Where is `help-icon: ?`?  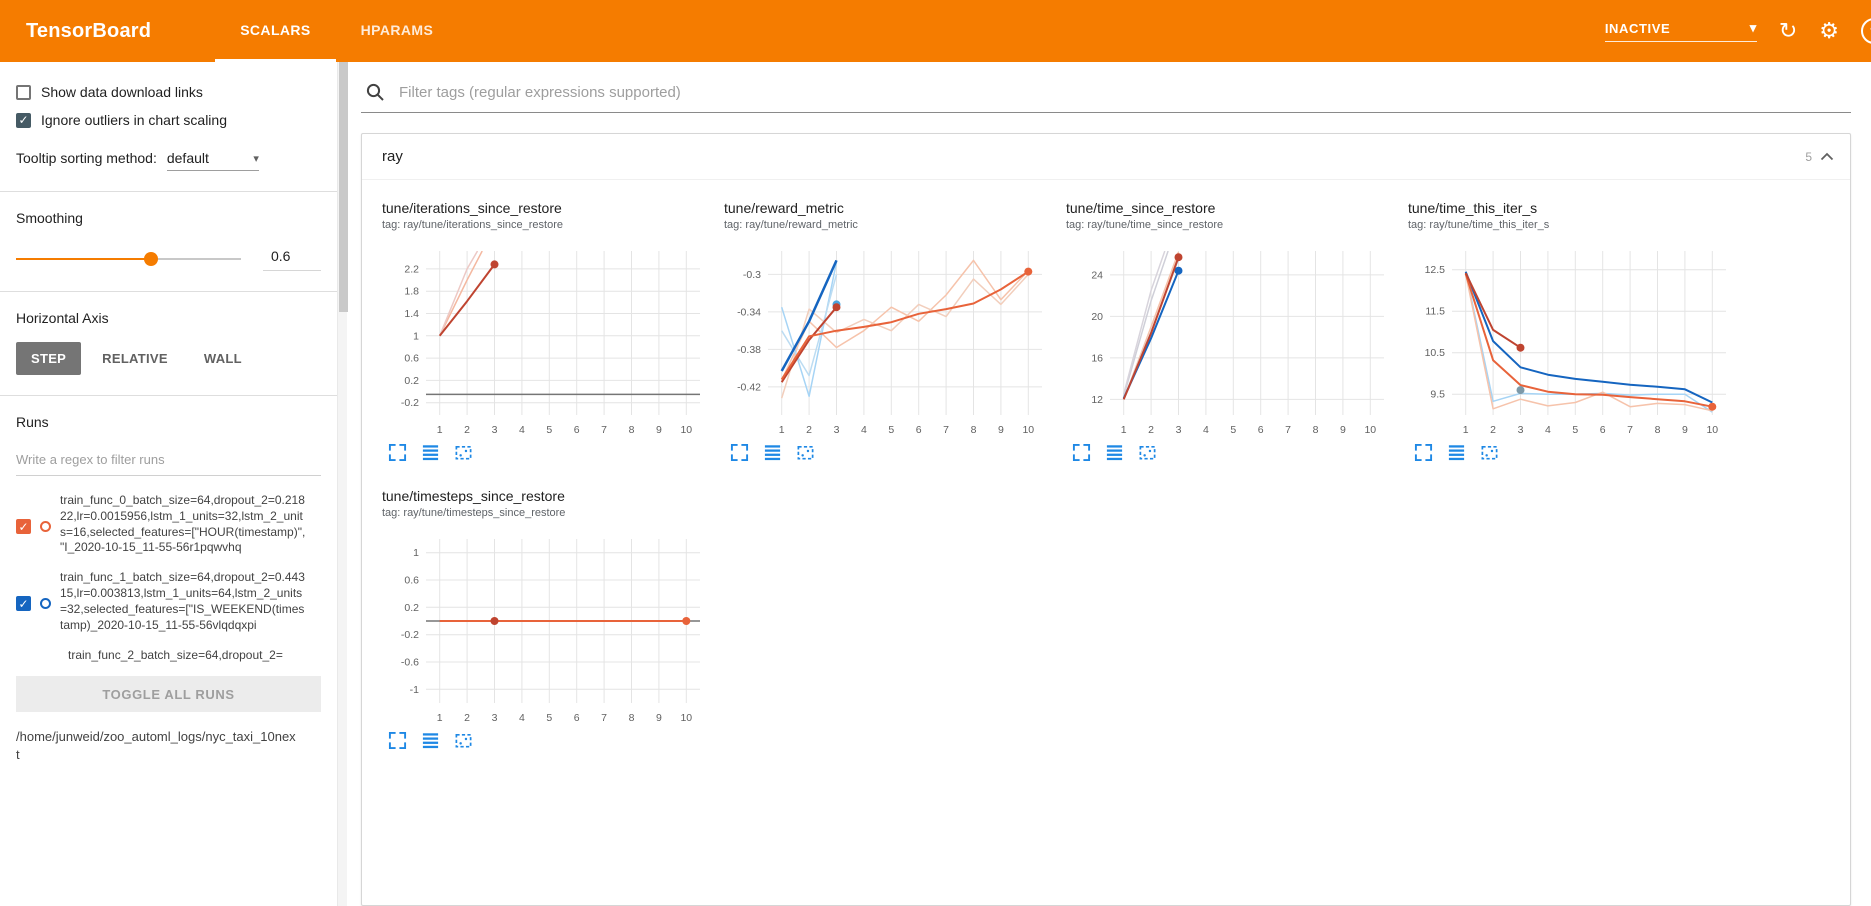 help-icon: ? is located at coordinates (1866, 31).